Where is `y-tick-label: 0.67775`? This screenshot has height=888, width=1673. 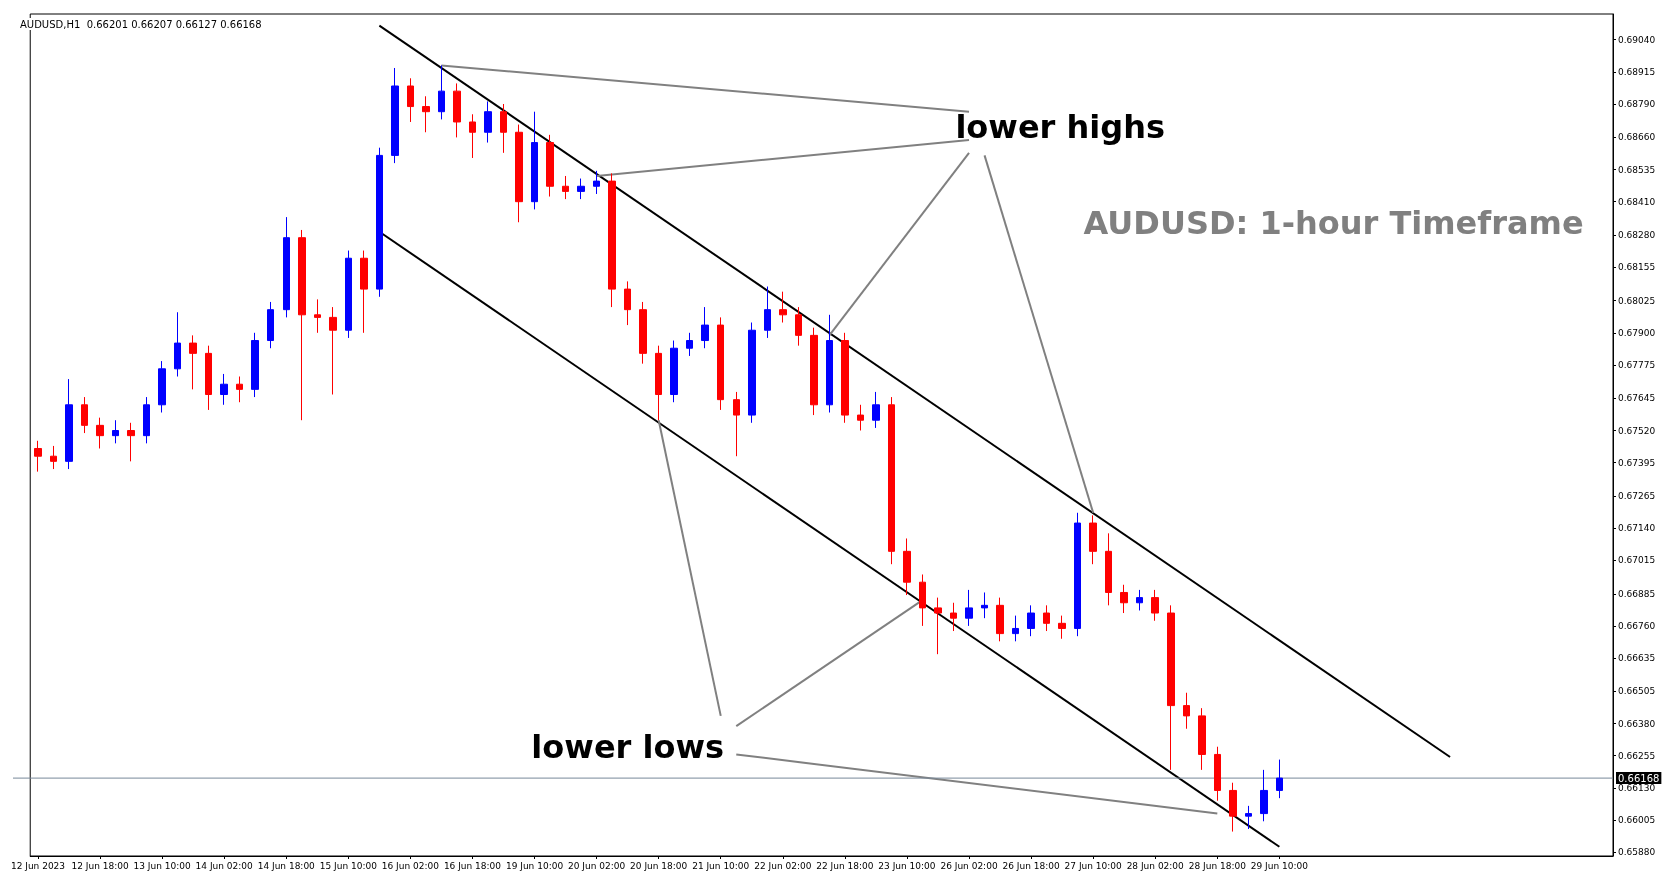 y-tick-label: 0.67775 is located at coordinates (1637, 364).